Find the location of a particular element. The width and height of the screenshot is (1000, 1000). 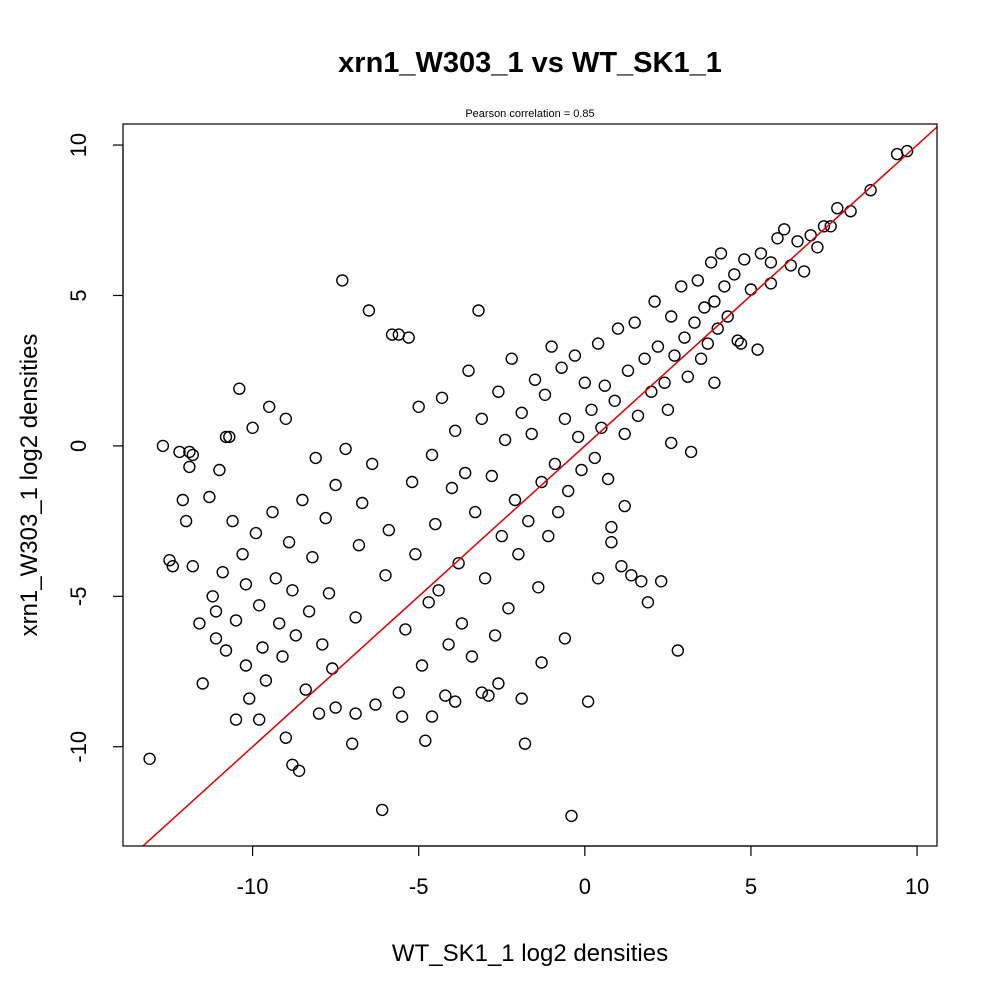

x-tick-label: 5 is located at coordinates (751, 886).